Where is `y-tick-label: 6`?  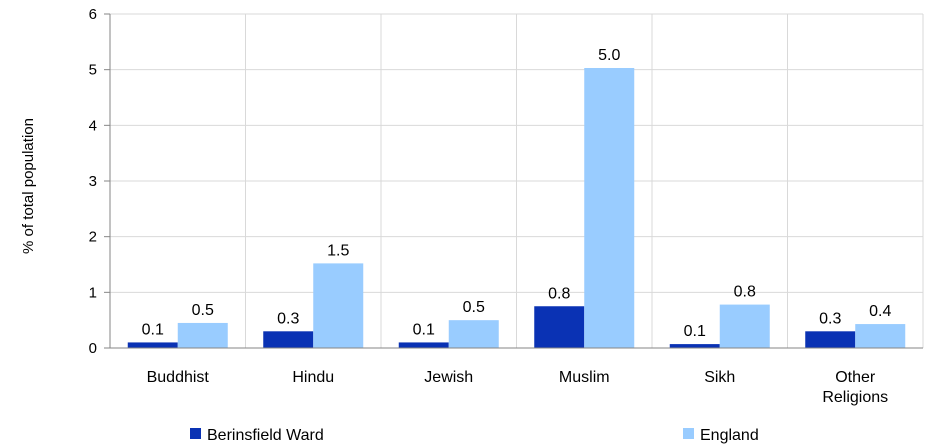 y-tick-label: 6 is located at coordinates (93, 14).